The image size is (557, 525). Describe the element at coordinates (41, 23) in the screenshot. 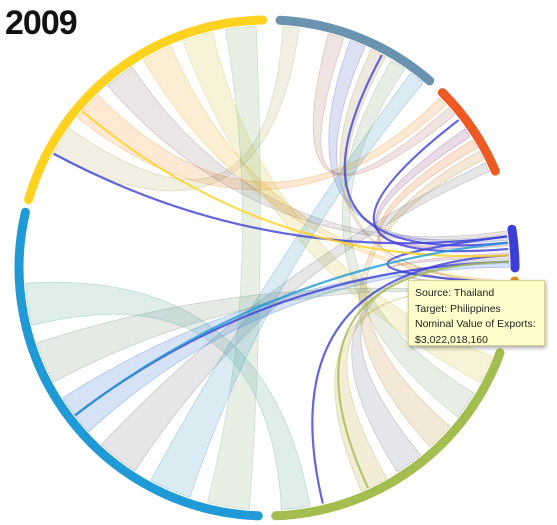

I see `year-title: 2009` at that location.